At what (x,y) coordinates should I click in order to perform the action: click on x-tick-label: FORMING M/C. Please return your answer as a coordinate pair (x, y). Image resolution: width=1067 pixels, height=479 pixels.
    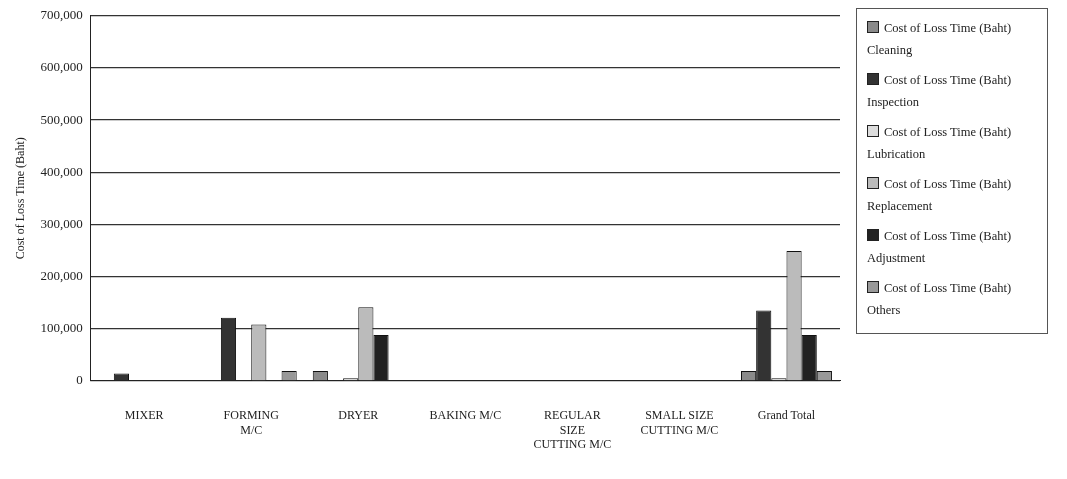
    Looking at the image, I should click on (251, 422).